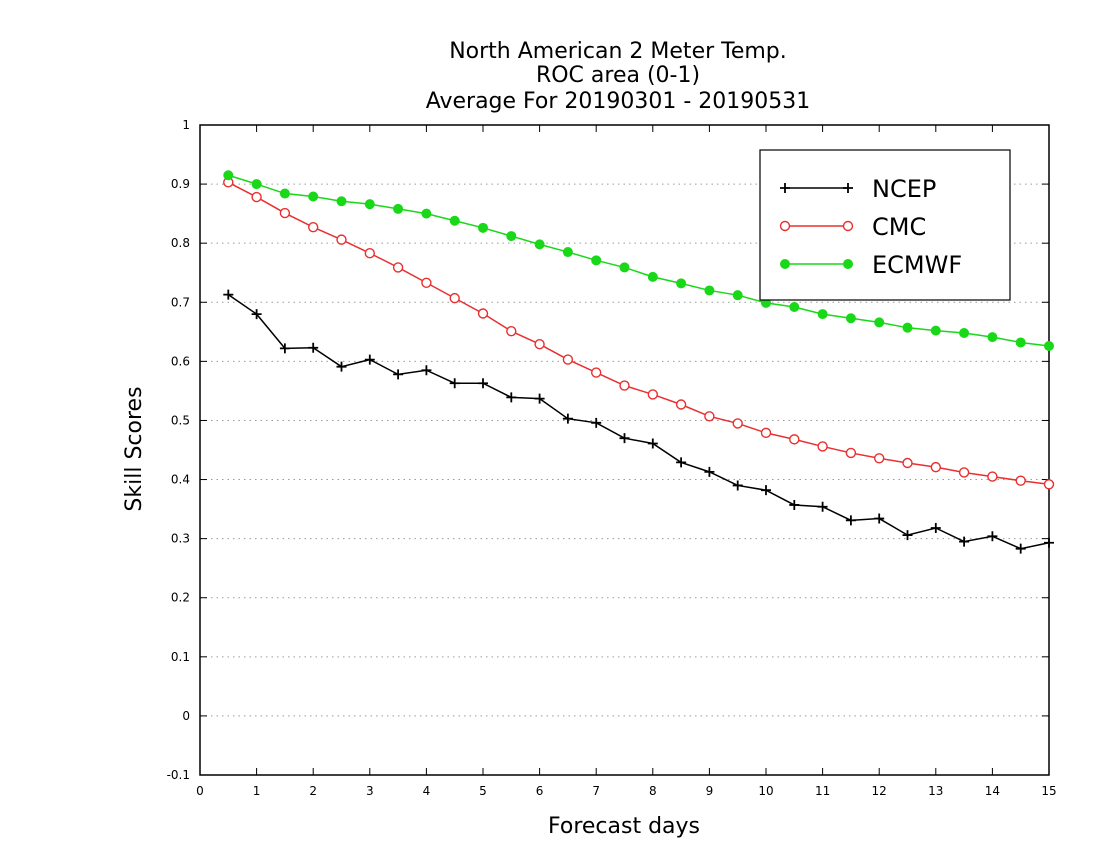  I want to click on y-tick-label: 0.4, so click(180, 480).